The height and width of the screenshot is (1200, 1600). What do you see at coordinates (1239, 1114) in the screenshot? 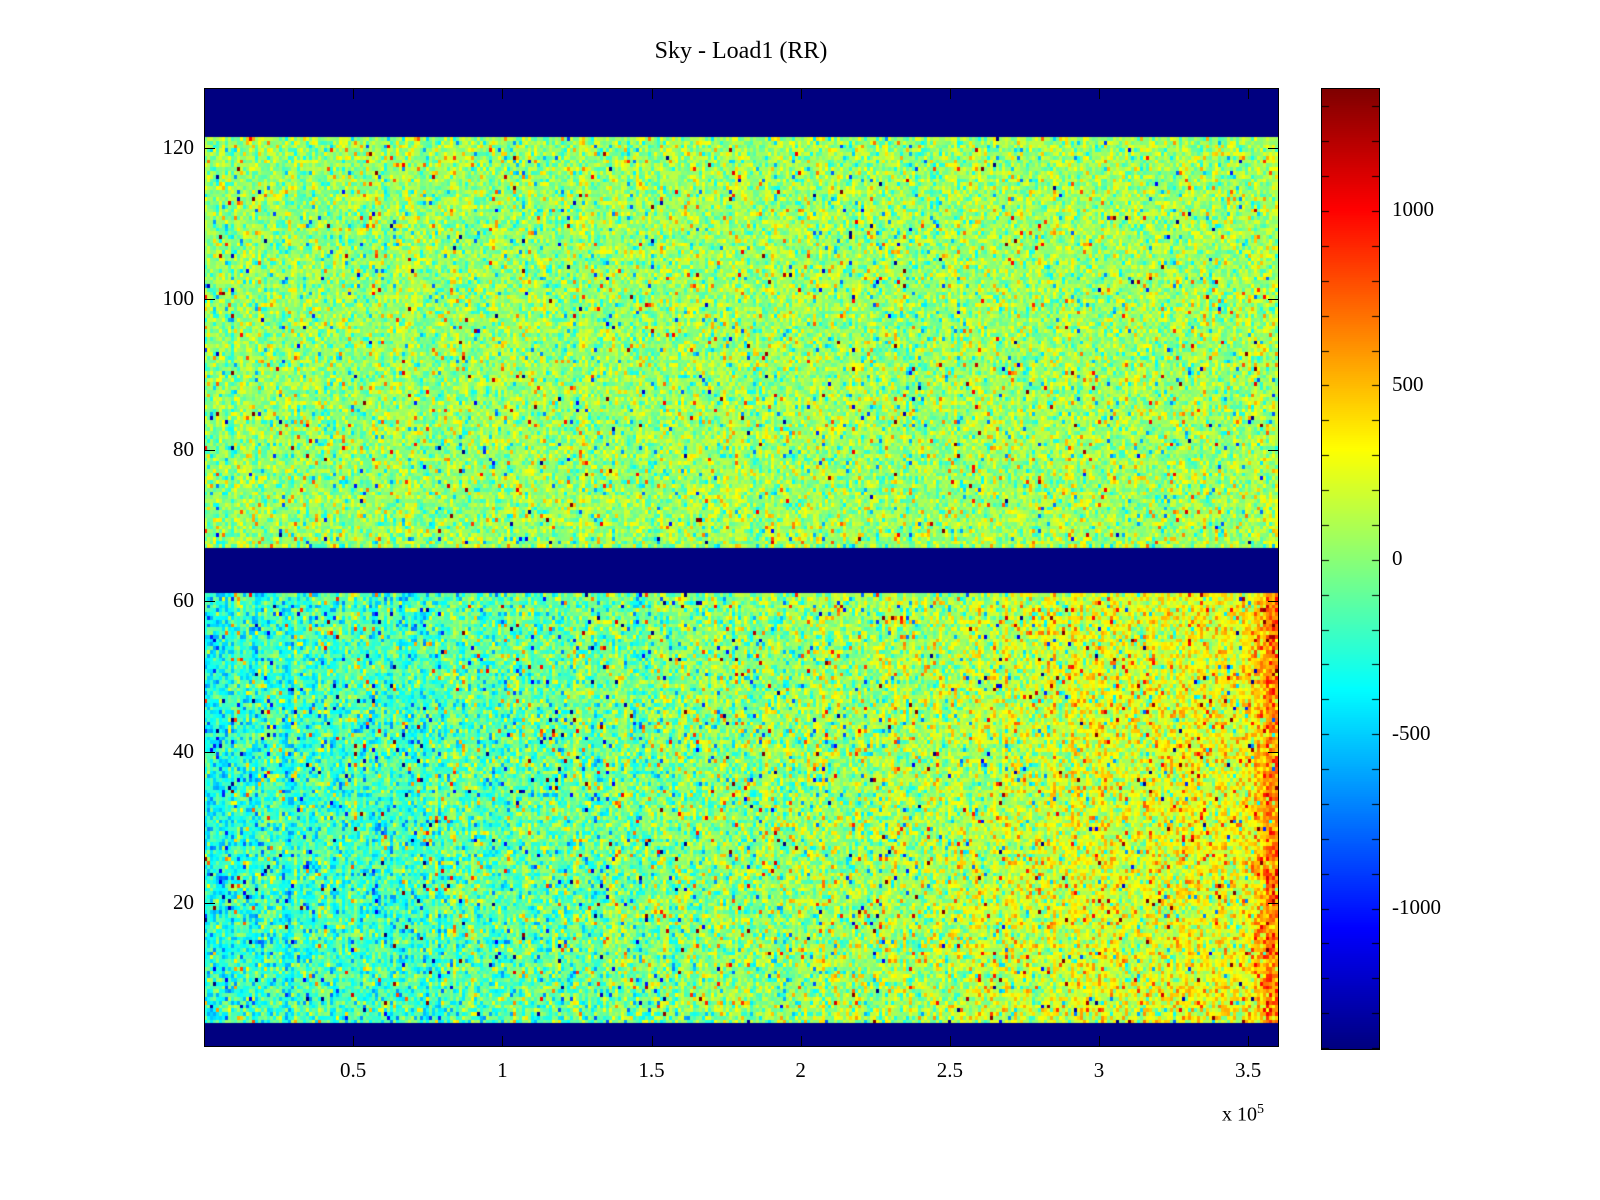
I see `x-exponent-base: x 10` at bounding box center [1239, 1114].